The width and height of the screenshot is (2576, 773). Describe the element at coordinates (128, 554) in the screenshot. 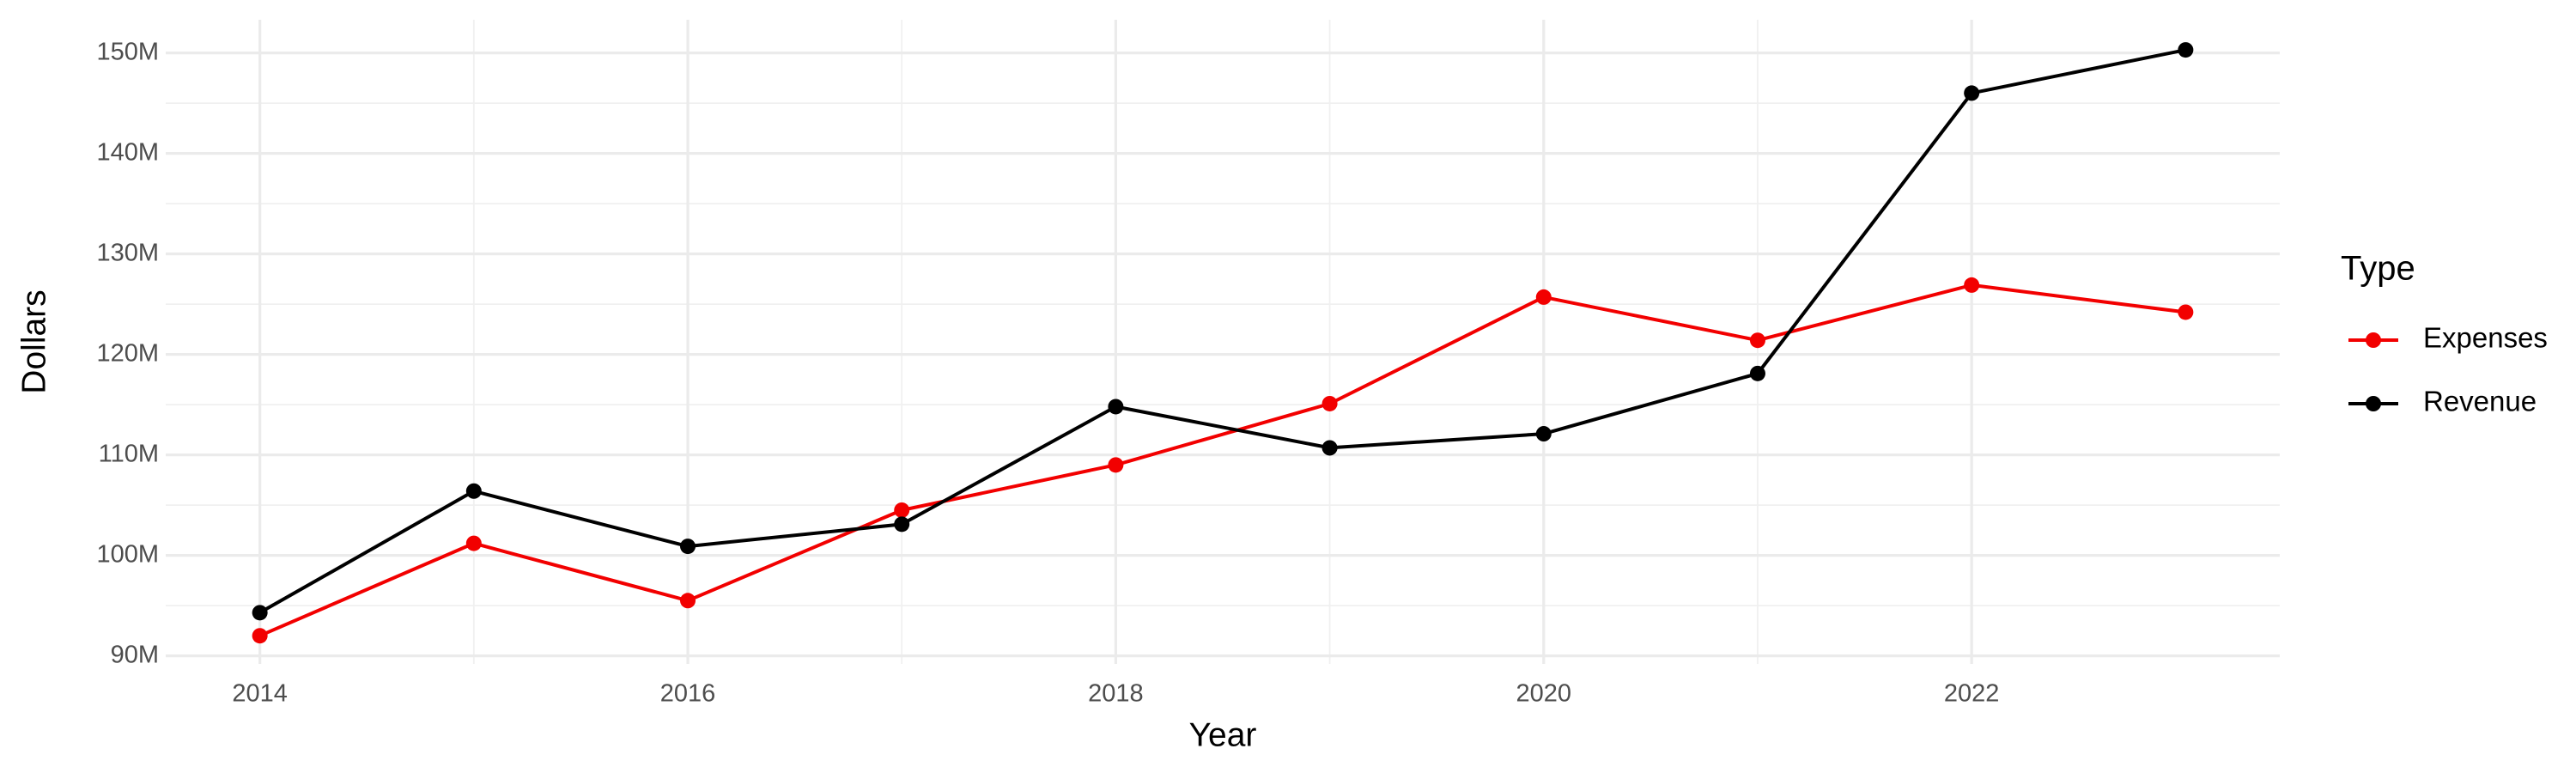

I see `y-tick-label: 100M` at that location.